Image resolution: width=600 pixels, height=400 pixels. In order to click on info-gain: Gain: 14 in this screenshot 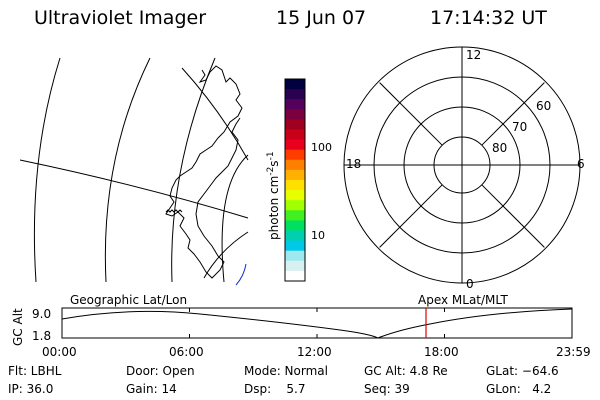, I will do `click(151, 389)`.